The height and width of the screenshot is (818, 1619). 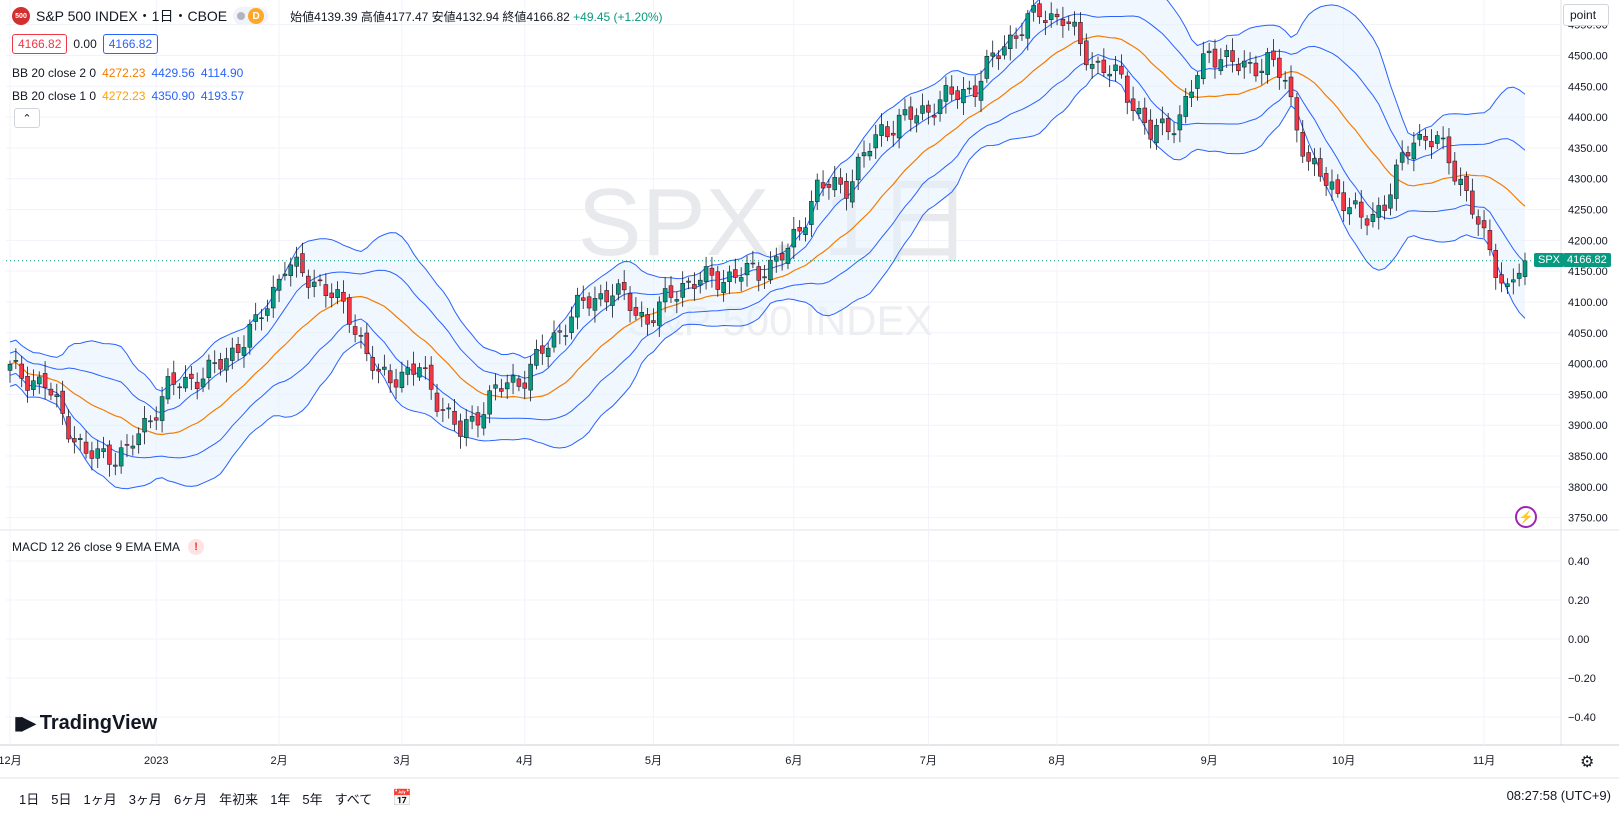 I want to click on range-1d-button: 1日, so click(x=29, y=799).